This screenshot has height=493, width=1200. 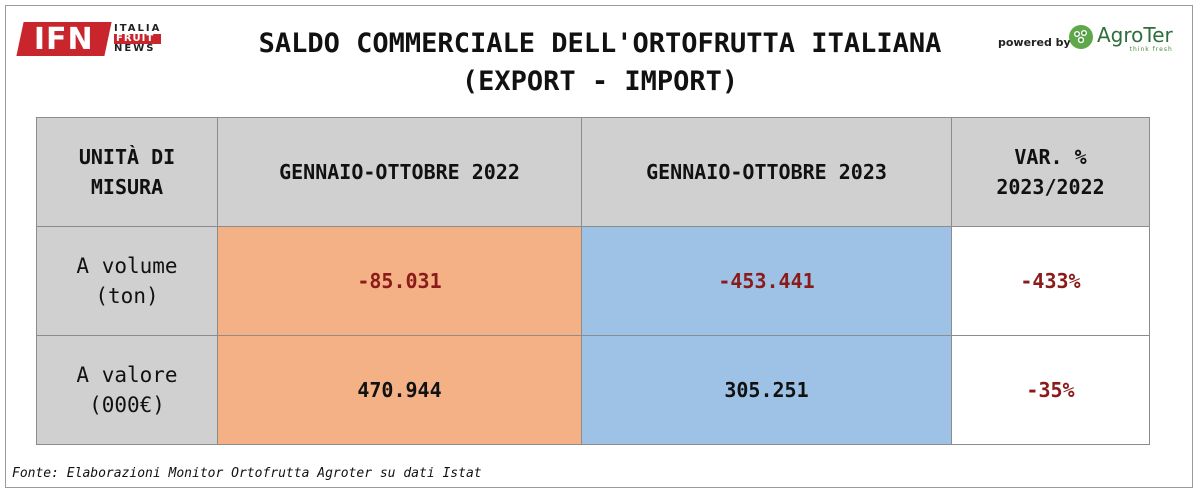 I want to click on ifn-logo-mark: IFN, so click(x=64, y=39).